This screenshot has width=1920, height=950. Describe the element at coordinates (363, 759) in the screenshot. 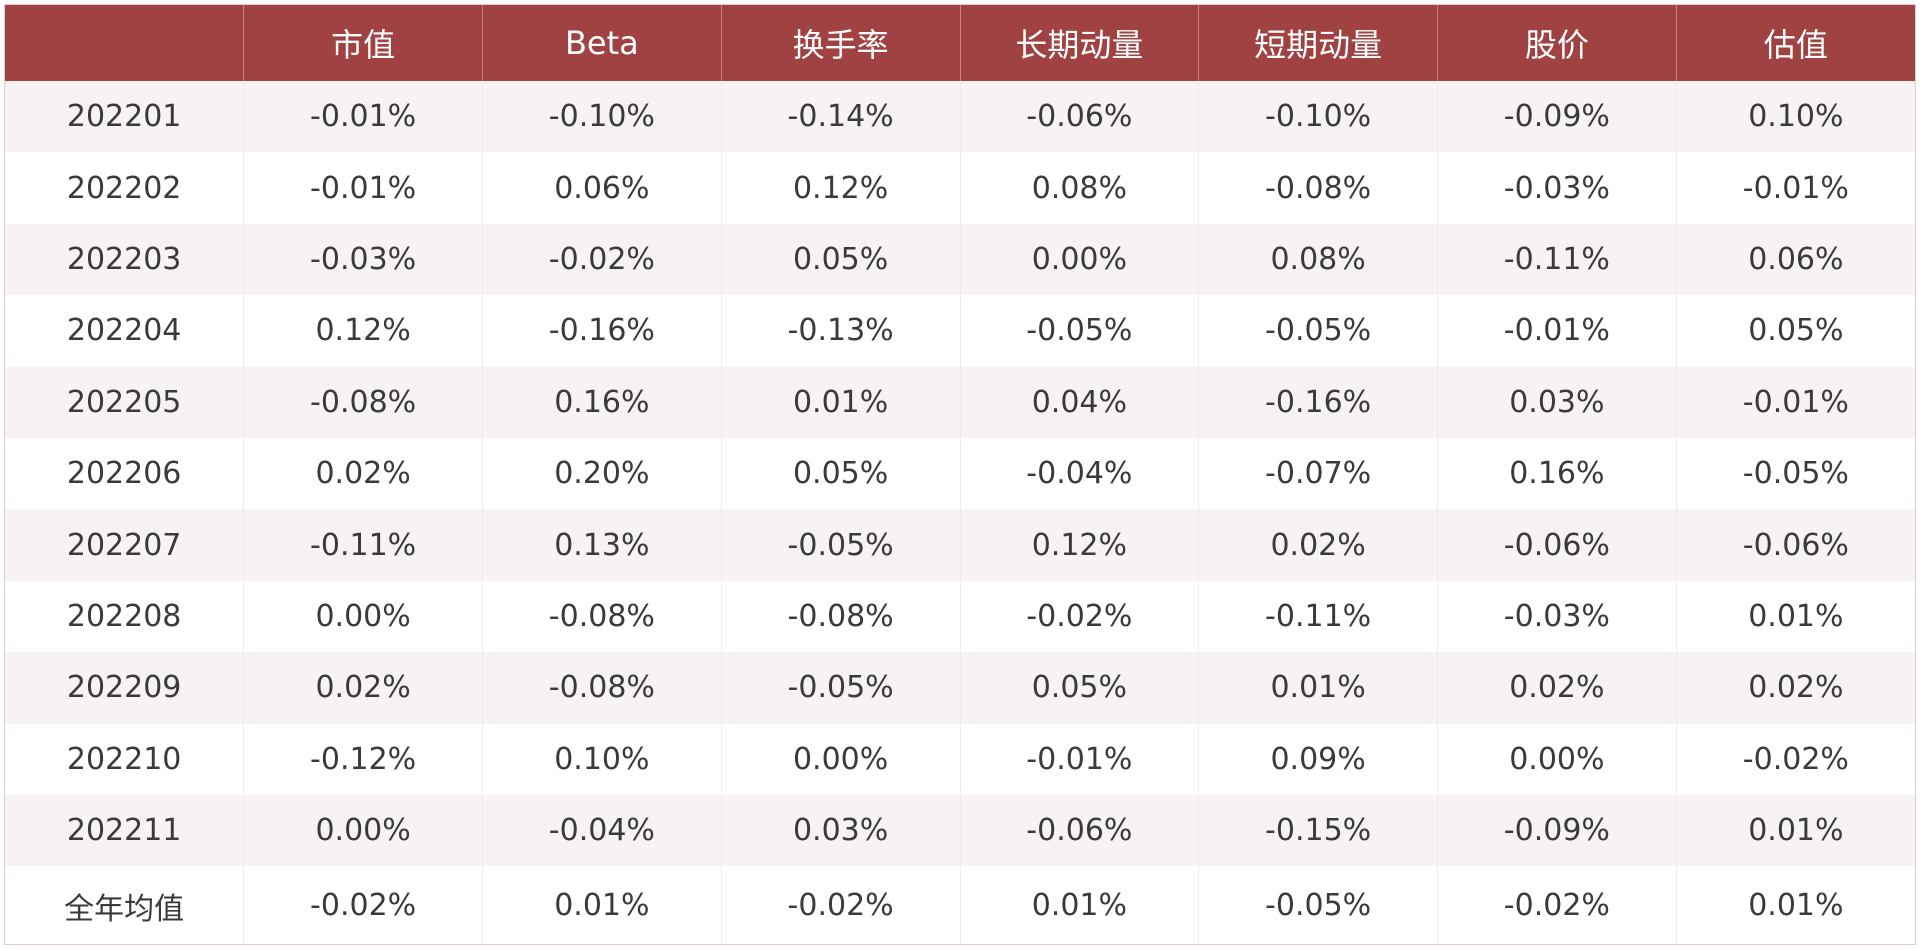

I see `value-cell: -0.12%` at that location.